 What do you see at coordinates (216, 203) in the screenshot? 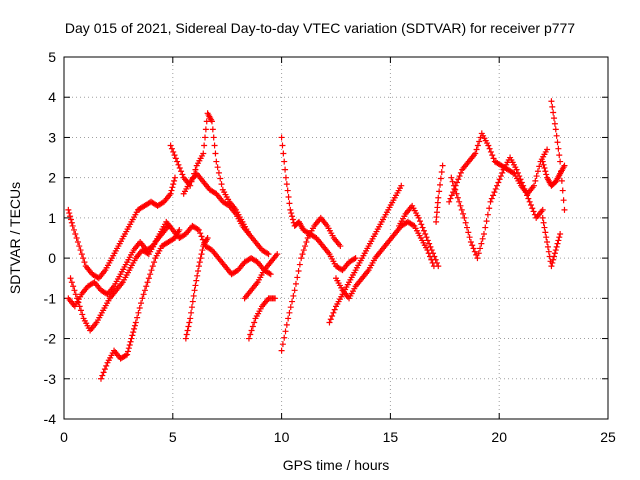
I see `series-sat-f` at bounding box center [216, 203].